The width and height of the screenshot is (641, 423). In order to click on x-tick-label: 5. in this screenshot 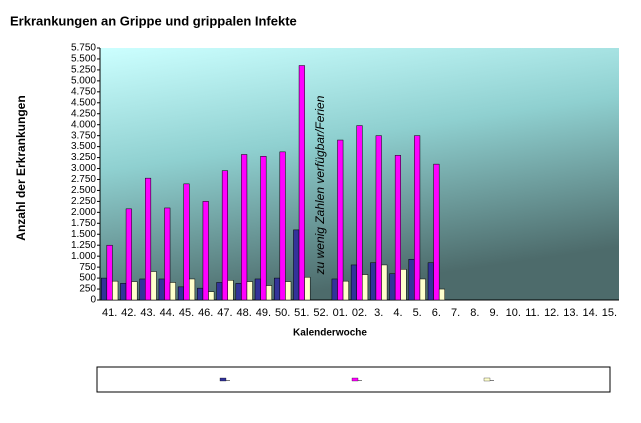, I will do `click(417, 313)`.